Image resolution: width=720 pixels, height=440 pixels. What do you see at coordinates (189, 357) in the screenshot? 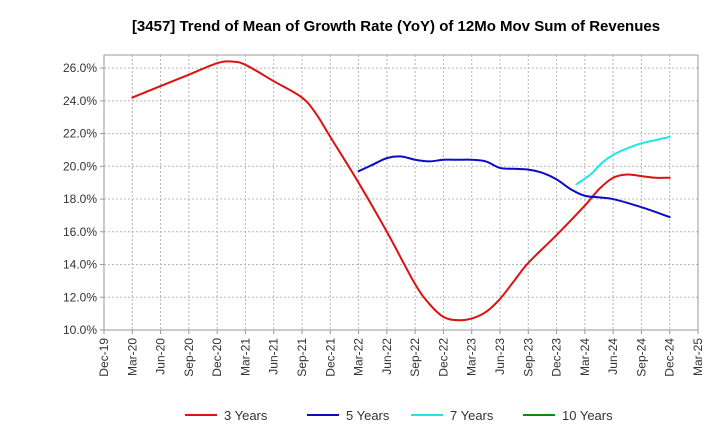
I see `x-tick-label: Sep-20` at bounding box center [189, 357].